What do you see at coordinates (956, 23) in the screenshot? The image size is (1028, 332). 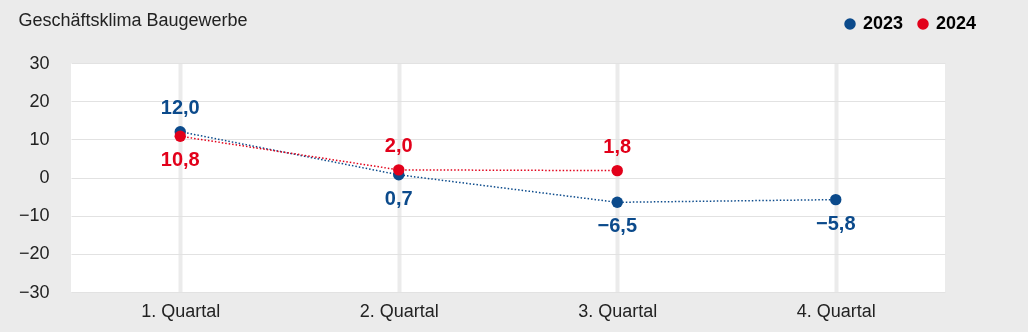 I see `legend-label: 2024` at bounding box center [956, 23].